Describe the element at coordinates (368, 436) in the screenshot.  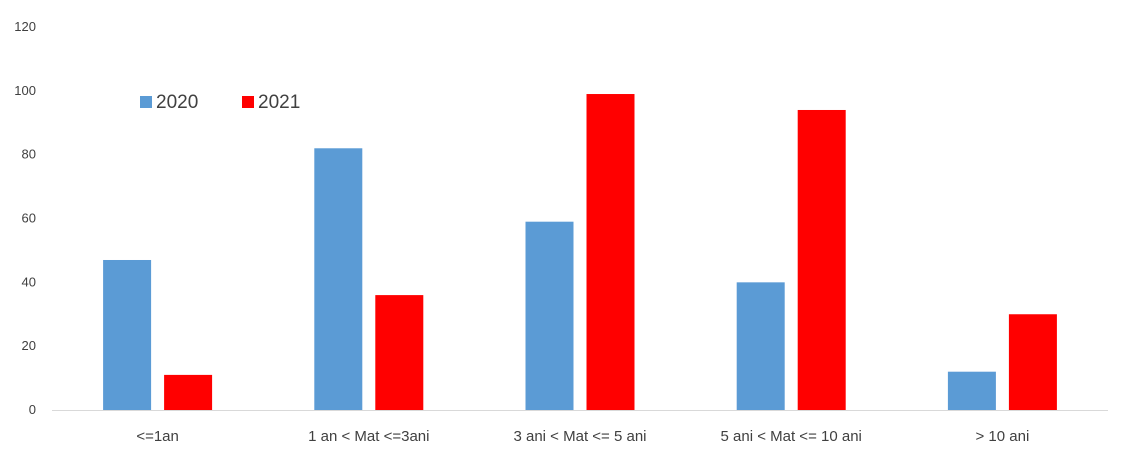
I see `x-category-label: 1 an < Mat <=3ani` at that location.